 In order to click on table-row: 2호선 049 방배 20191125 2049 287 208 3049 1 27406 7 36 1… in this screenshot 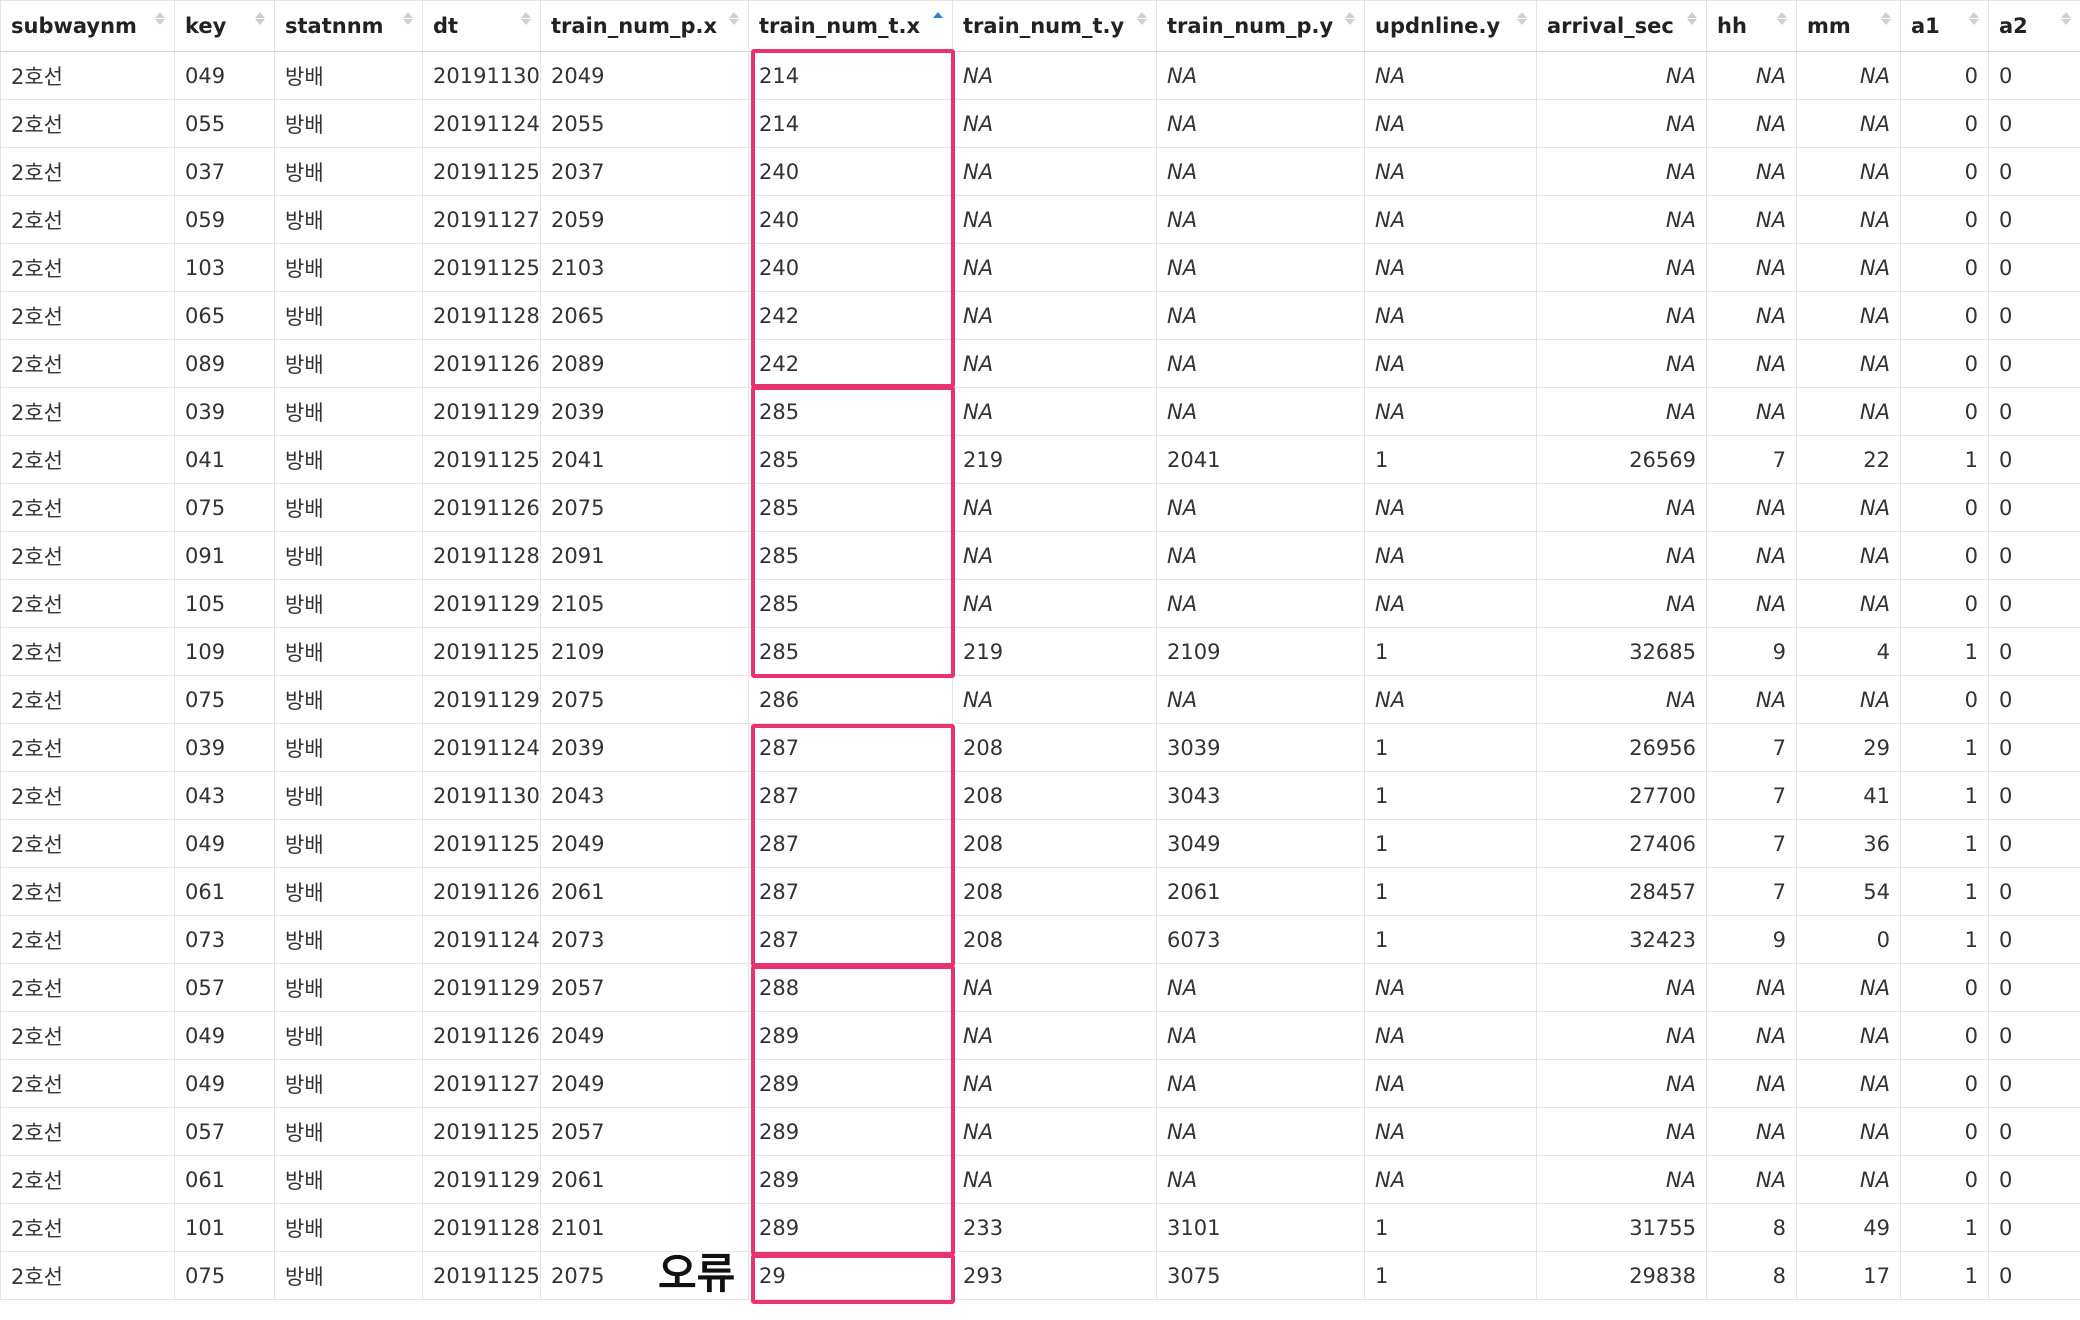, I will do `click(1040, 843)`.